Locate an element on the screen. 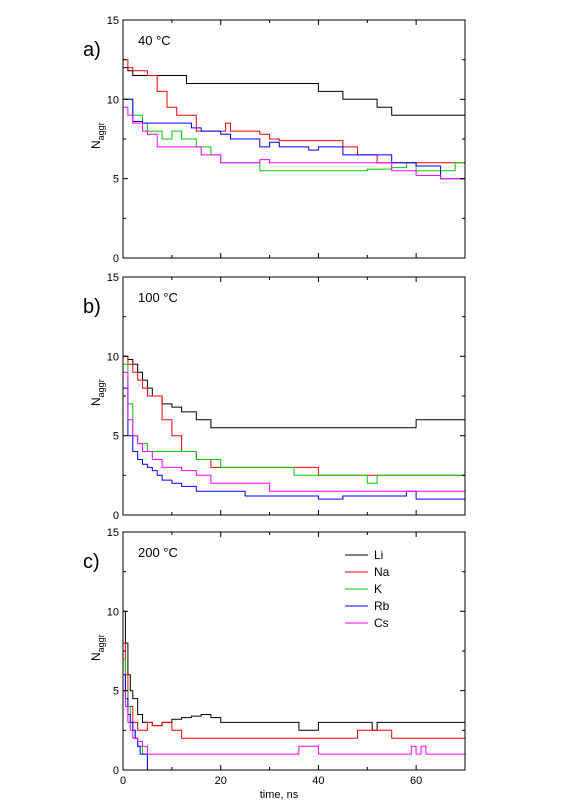 This screenshot has height=811, width=577. temperature-annotation: 200 °C is located at coordinates (158, 552).